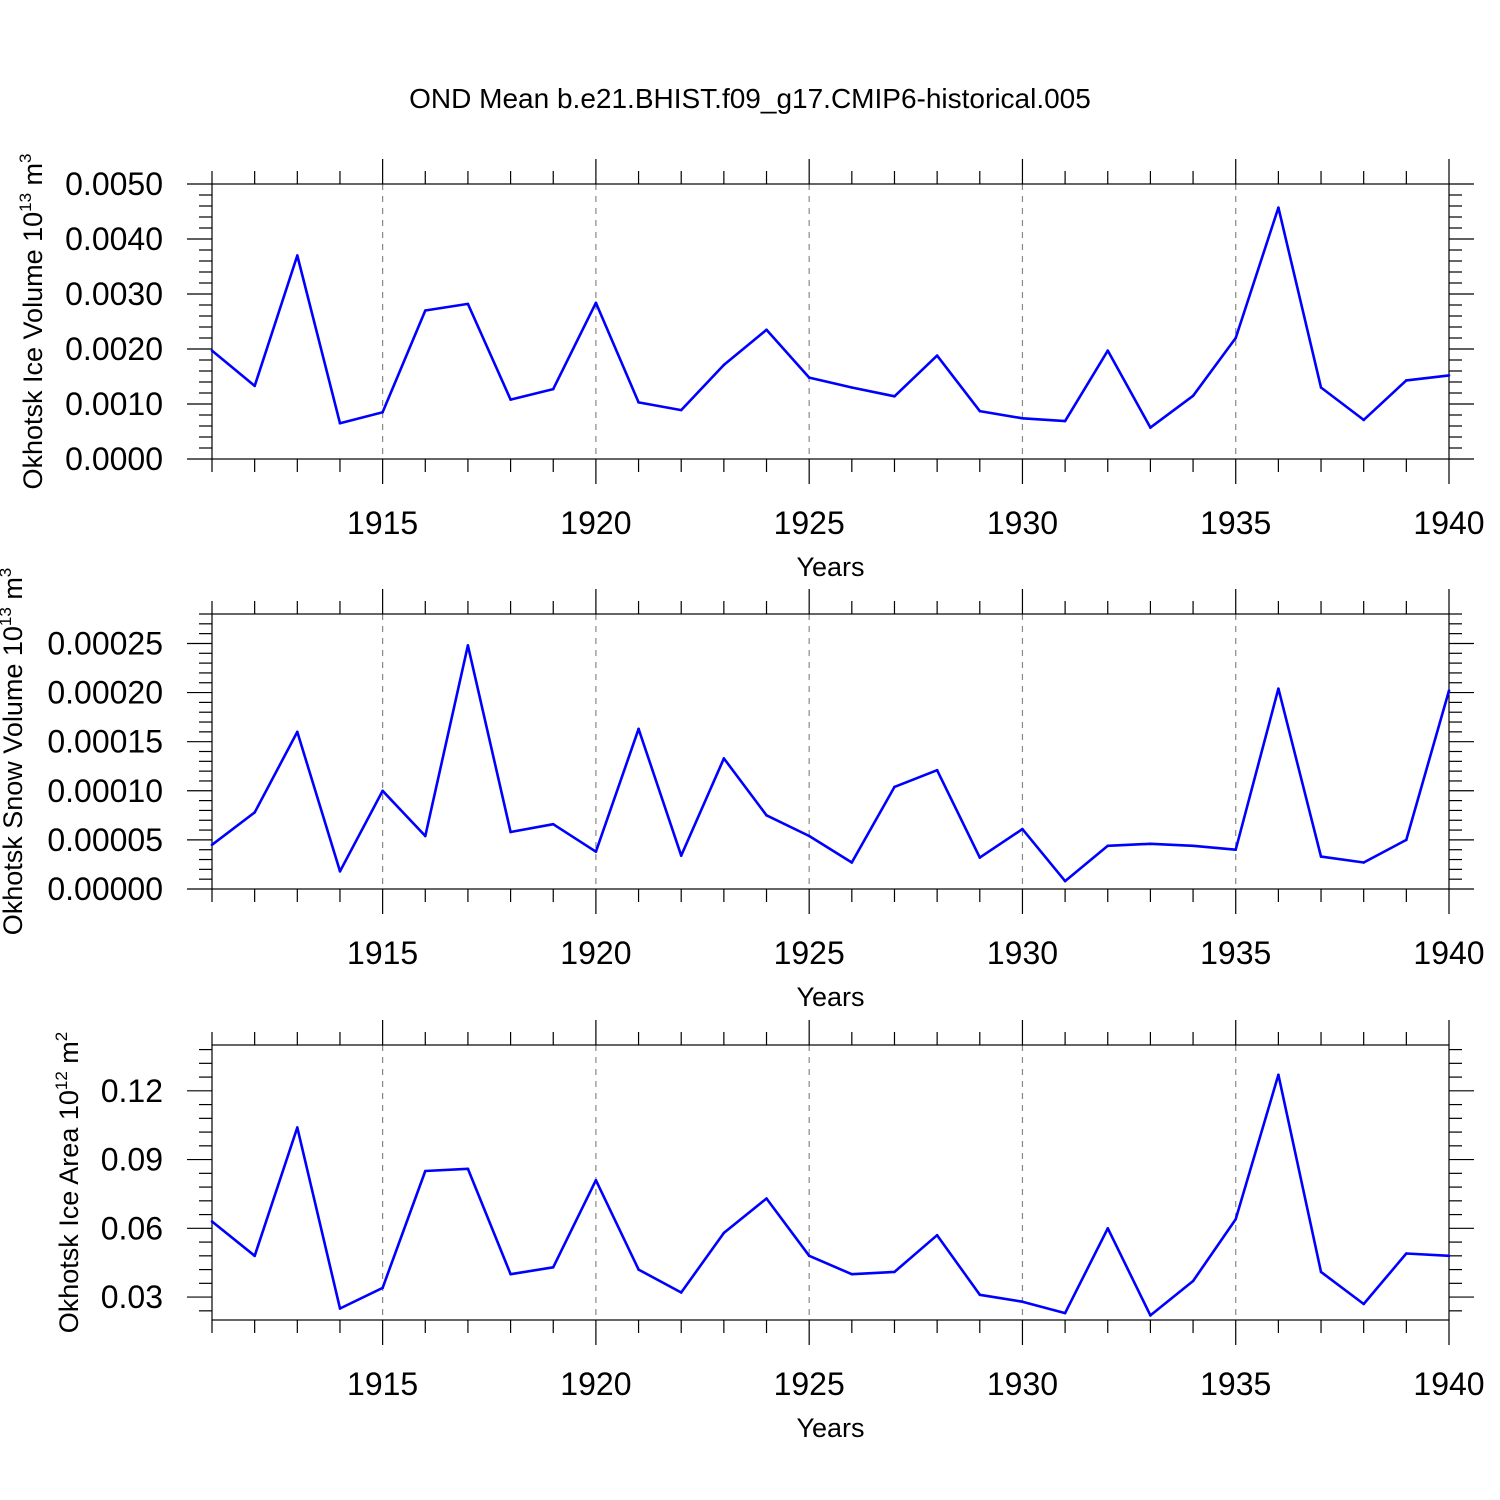 Image resolution: width=1500 pixels, height=1500 pixels. I want to click on y-tick-label: 0.0050, so click(114, 184).